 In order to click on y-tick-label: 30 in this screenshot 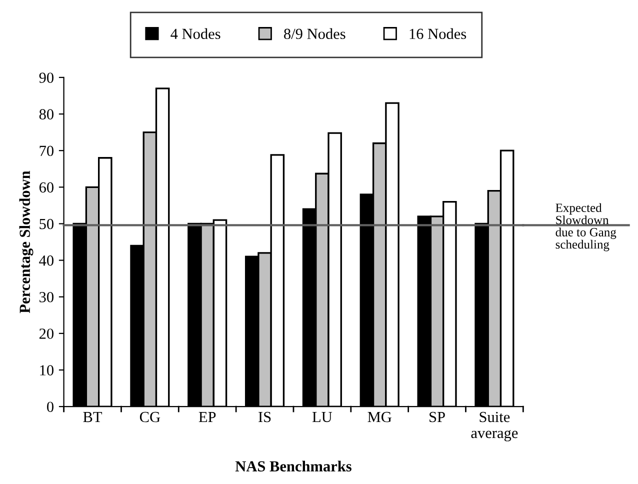, I will do `click(47, 297)`.